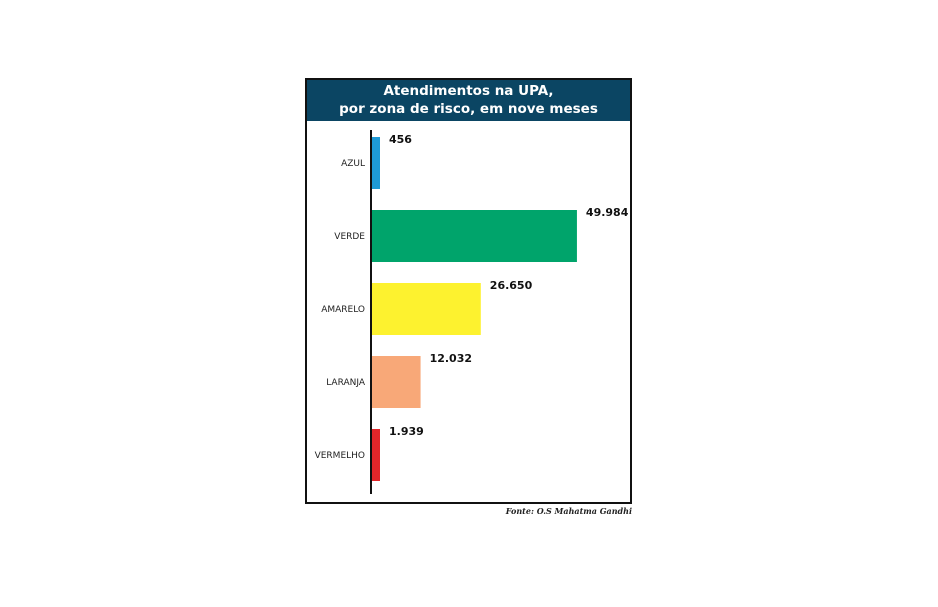  What do you see at coordinates (400, 139) in the screenshot?
I see `value-label-azul: 456` at bounding box center [400, 139].